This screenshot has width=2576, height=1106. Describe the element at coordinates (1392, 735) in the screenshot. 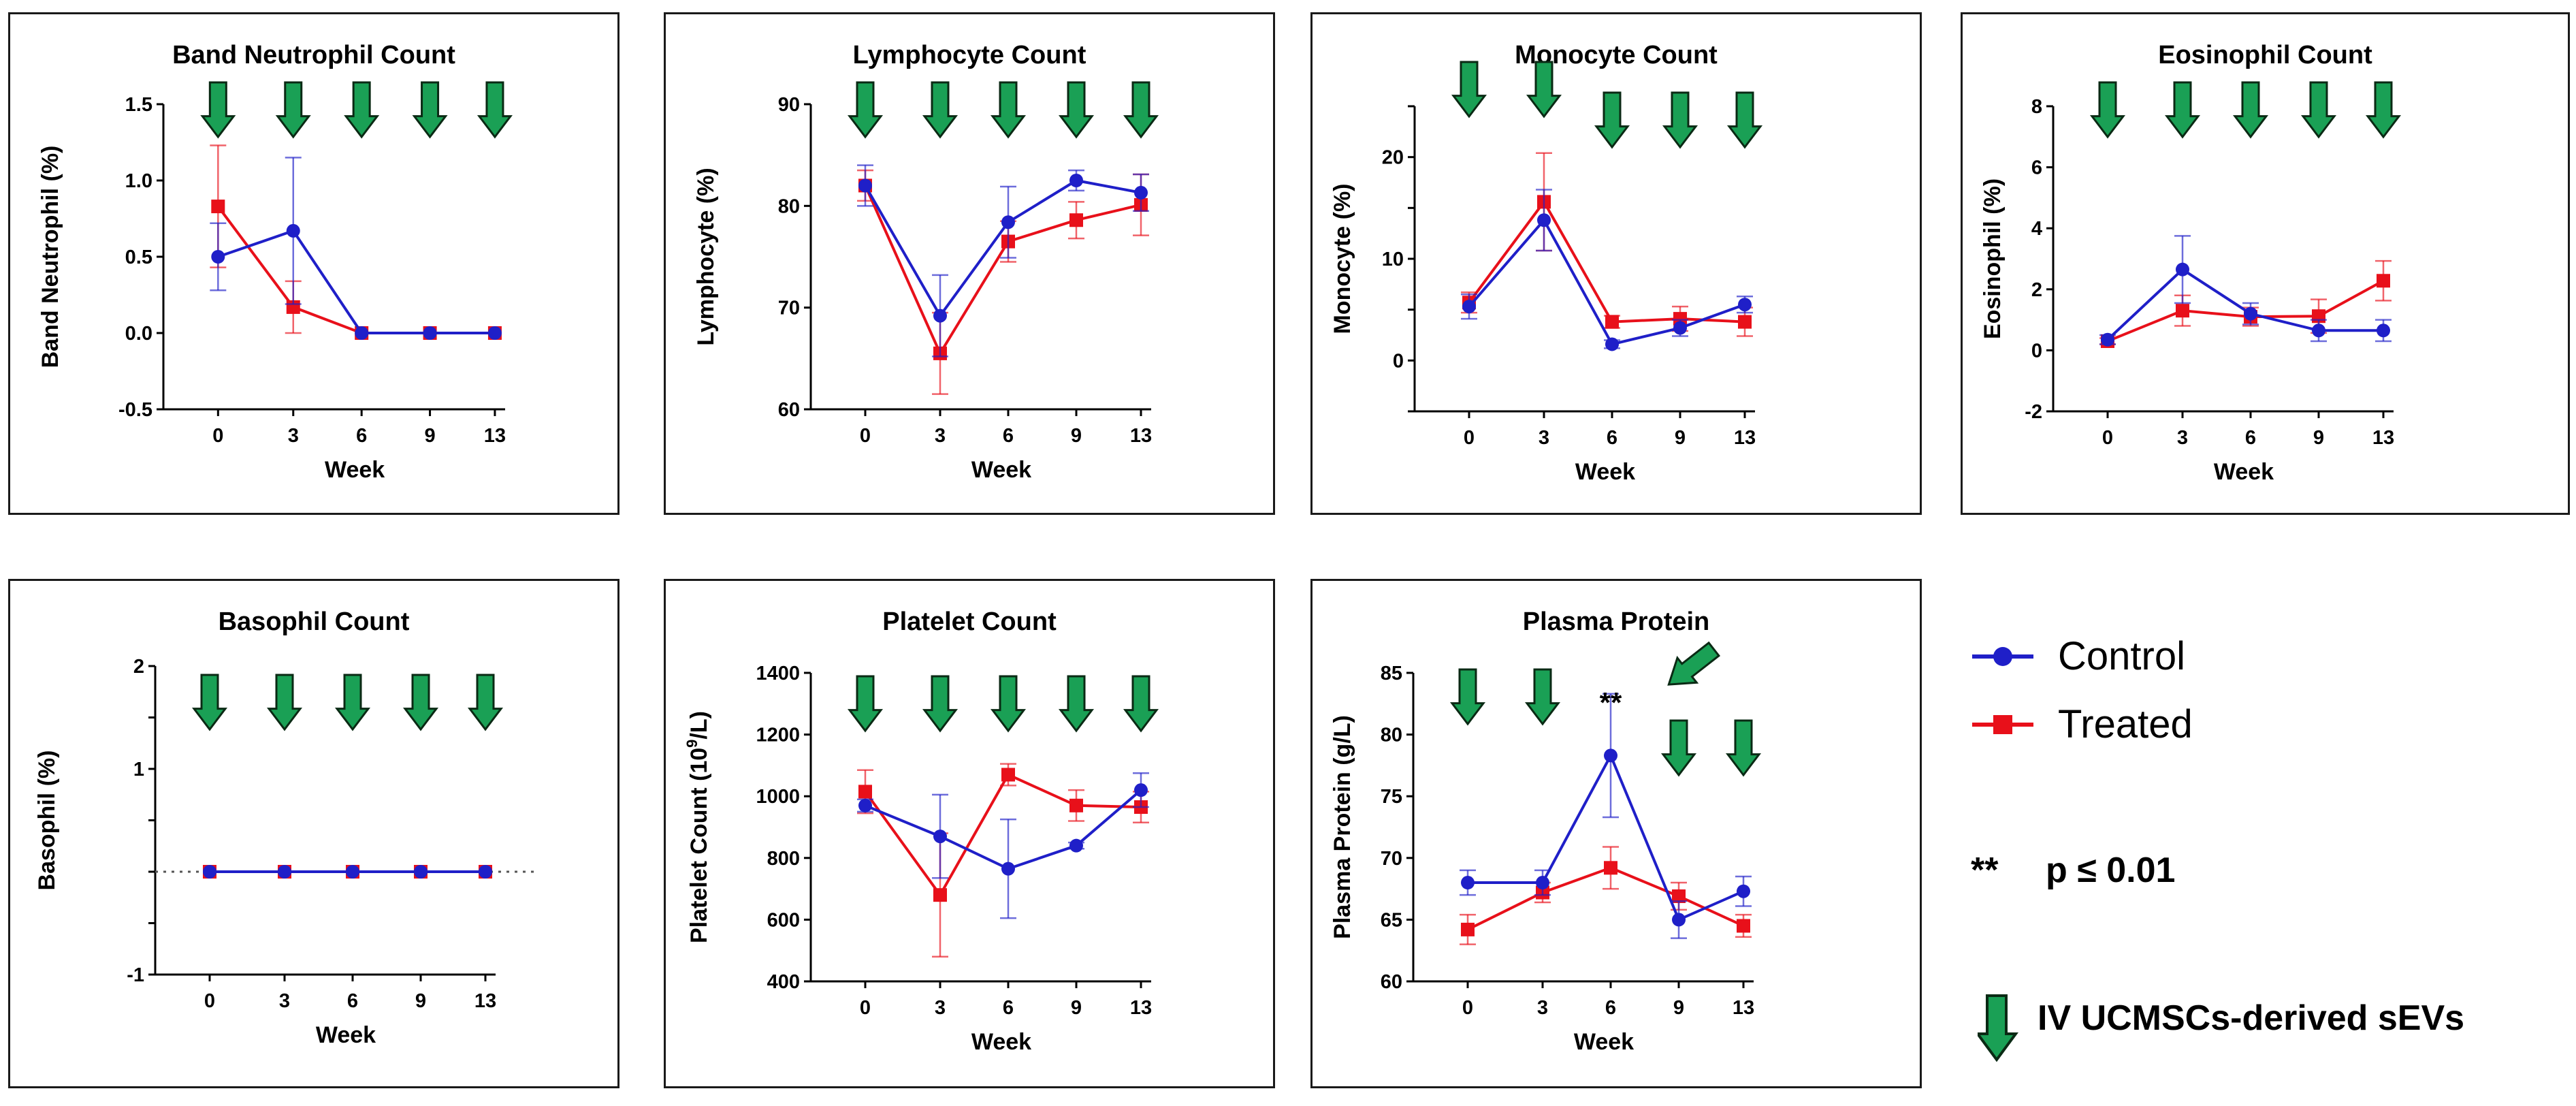

I see `y-tick-label: 80` at that location.